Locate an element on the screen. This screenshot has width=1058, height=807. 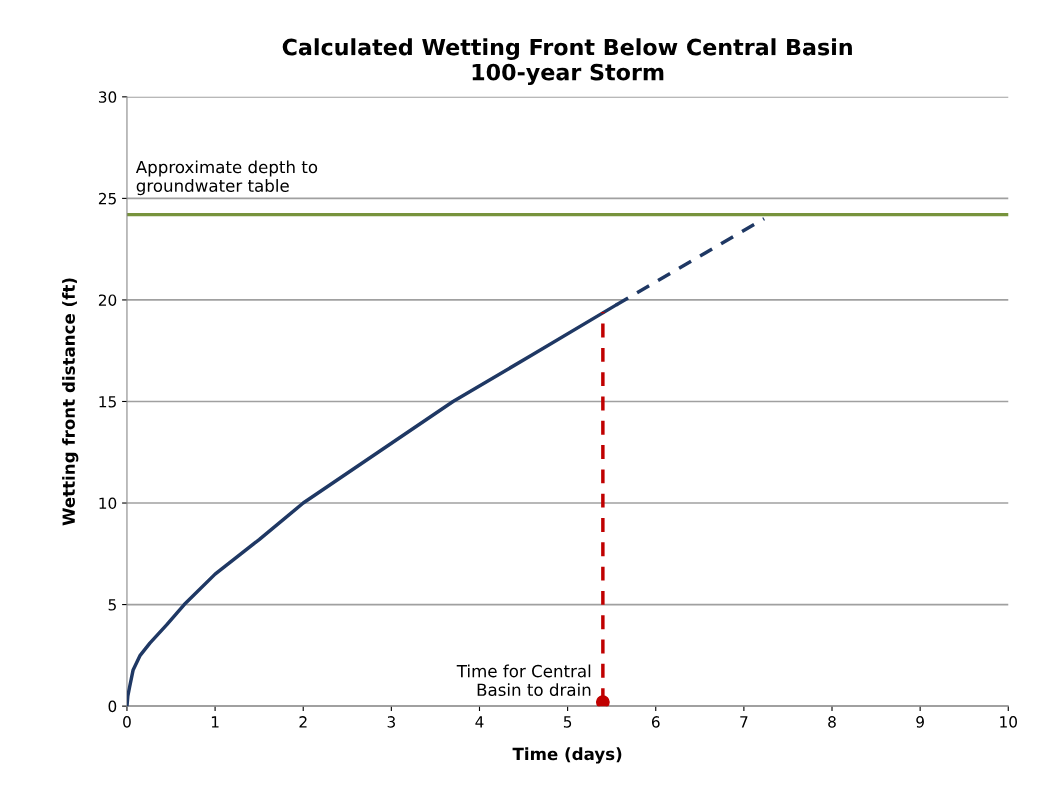
x-tick-label: 9 is located at coordinates (920, 722).